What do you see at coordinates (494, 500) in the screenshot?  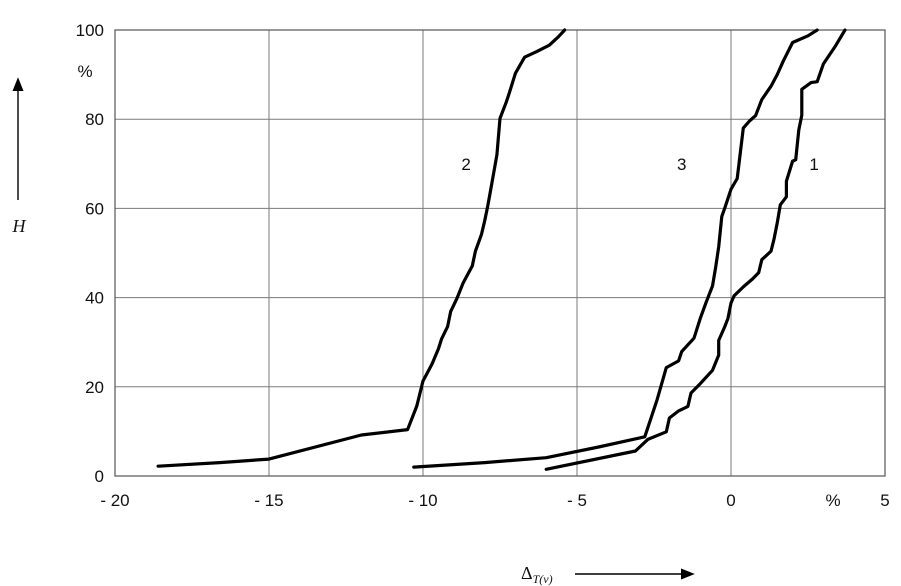 I see `x-tick-labels: - 20 - 15 - 10 - 5 0 5` at bounding box center [494, 500].